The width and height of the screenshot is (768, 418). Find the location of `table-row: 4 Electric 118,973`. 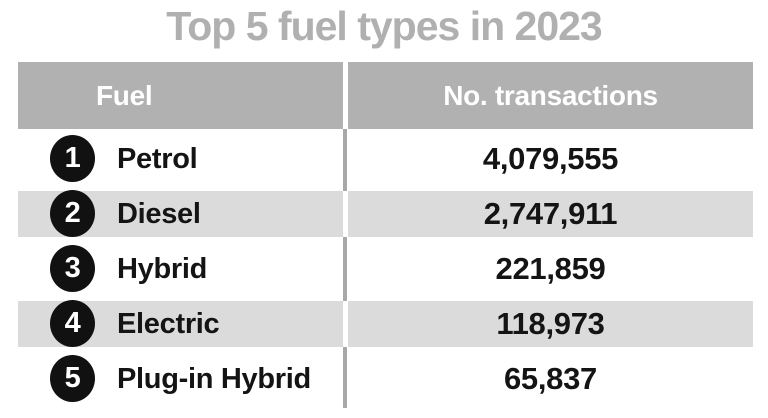

table-row: 4 Electric 118,973 is located at coordinates (385, 323).